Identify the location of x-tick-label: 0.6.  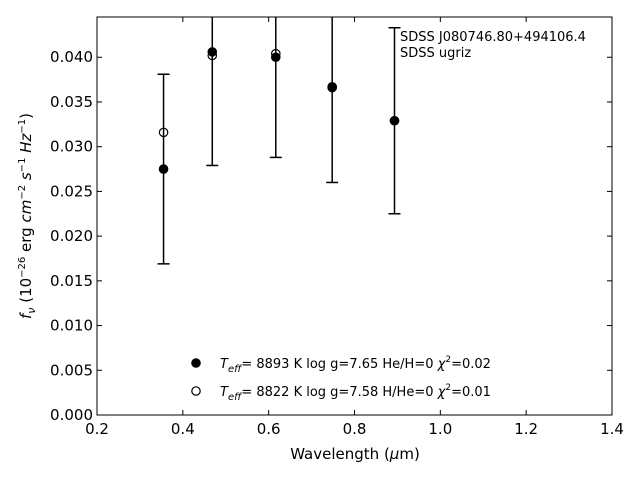
(269, 429).